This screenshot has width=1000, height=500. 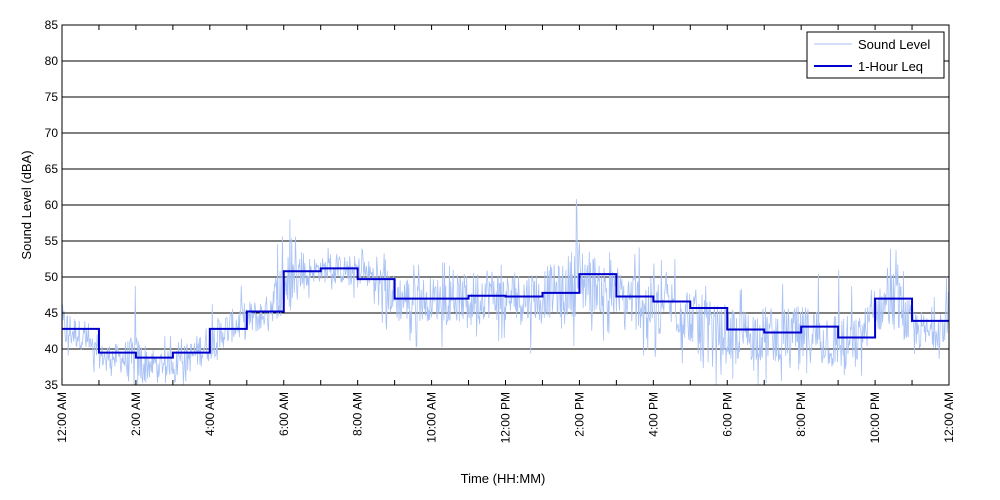 I want to click on x-tick-label: 10:00 AM, so click(x=432, y=417).